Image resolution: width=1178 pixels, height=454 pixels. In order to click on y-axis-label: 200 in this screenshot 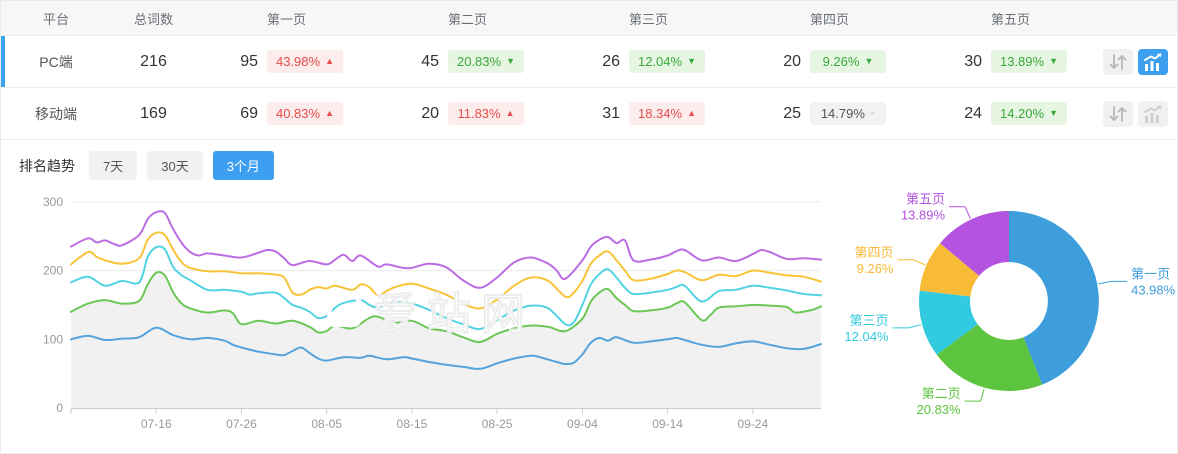, I will do `click(53, 271)`.